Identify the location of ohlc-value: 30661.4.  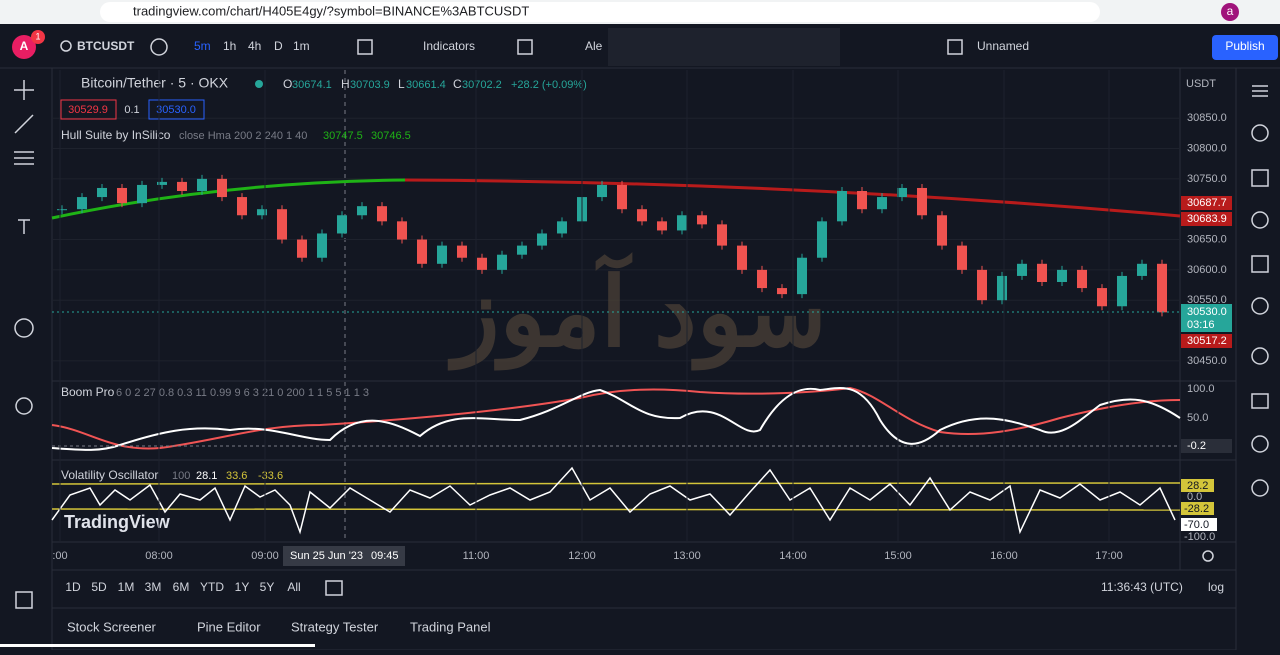
(426, 85).